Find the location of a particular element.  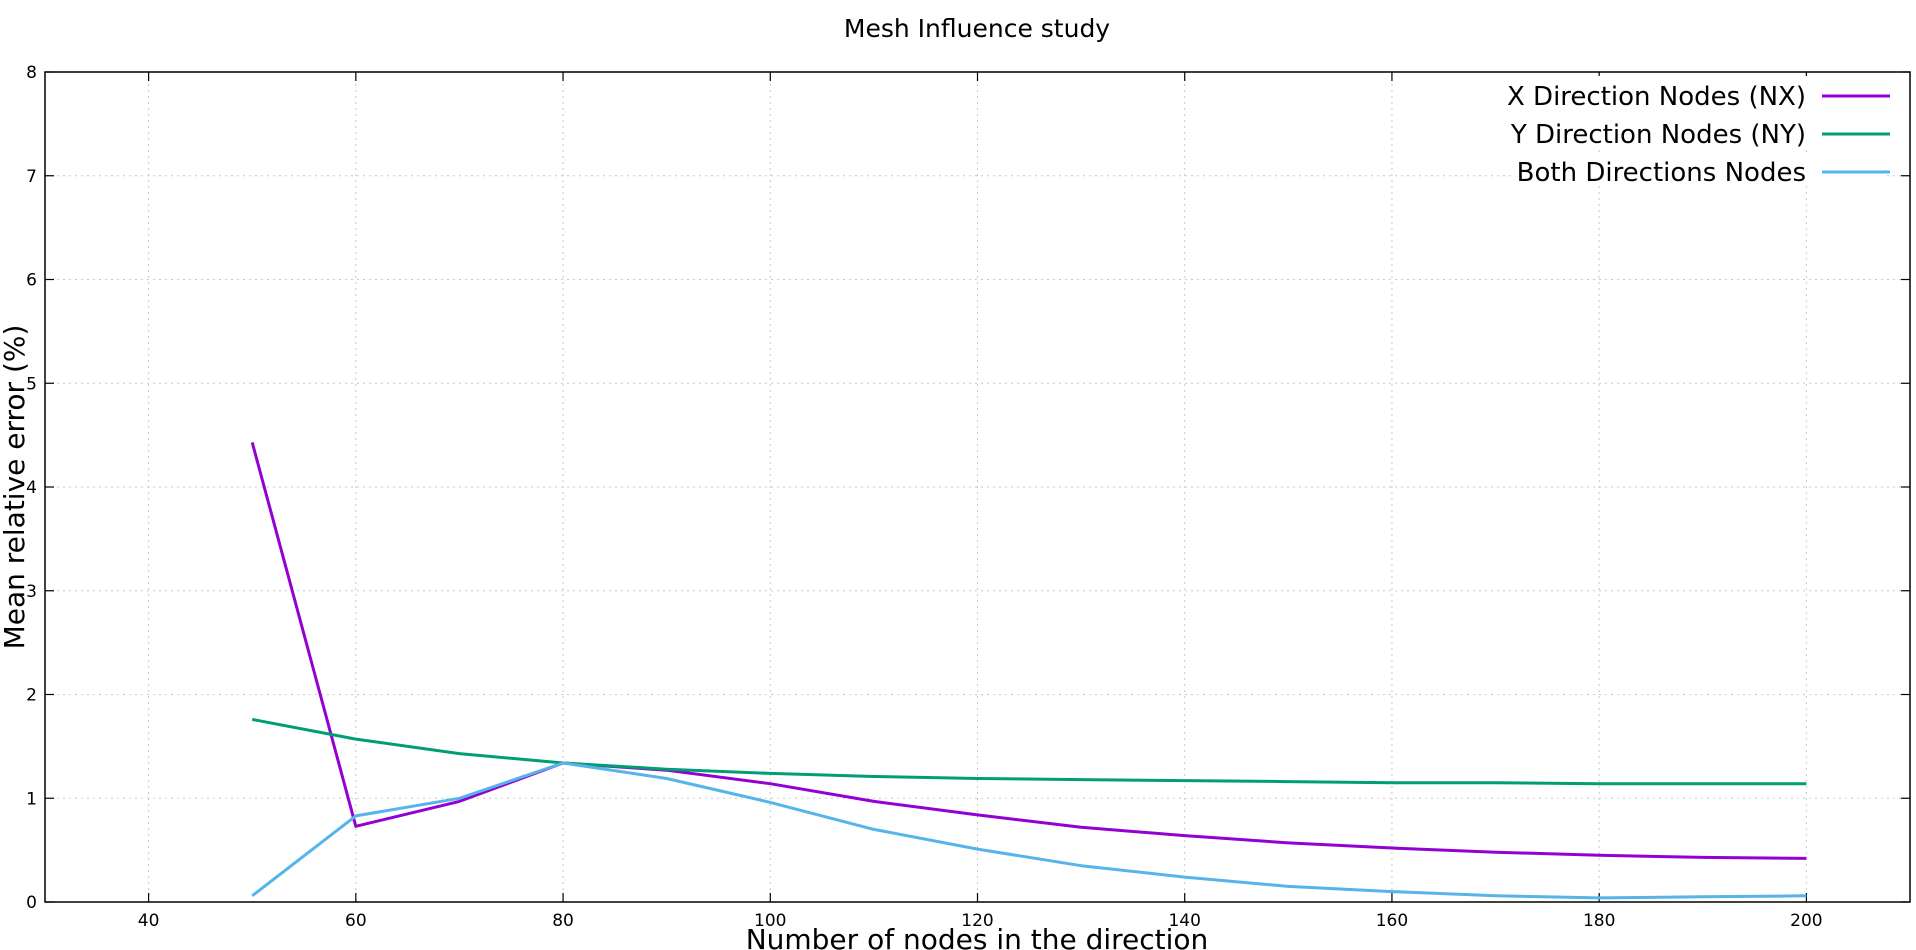

y-tick-label: 6 is located at coordinates (31, 281).